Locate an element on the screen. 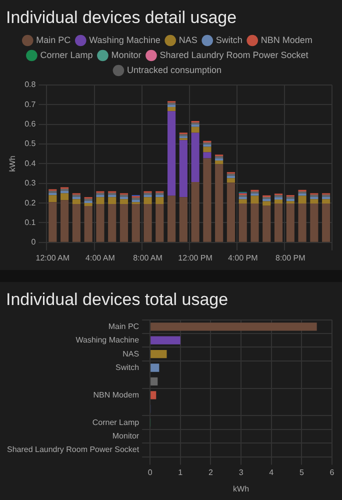  x-tick-label: 3 is located at coordinates (241, 472).